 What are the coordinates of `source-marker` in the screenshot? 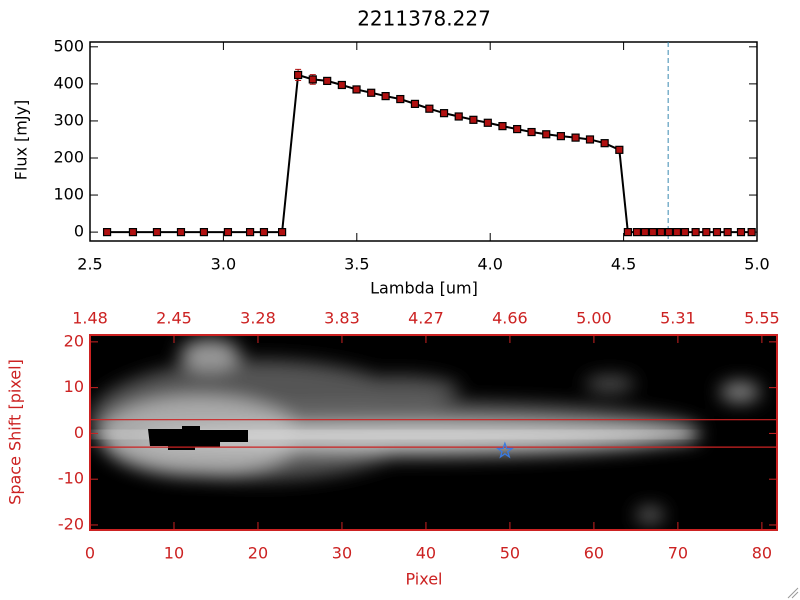 It's located at (504, 450).